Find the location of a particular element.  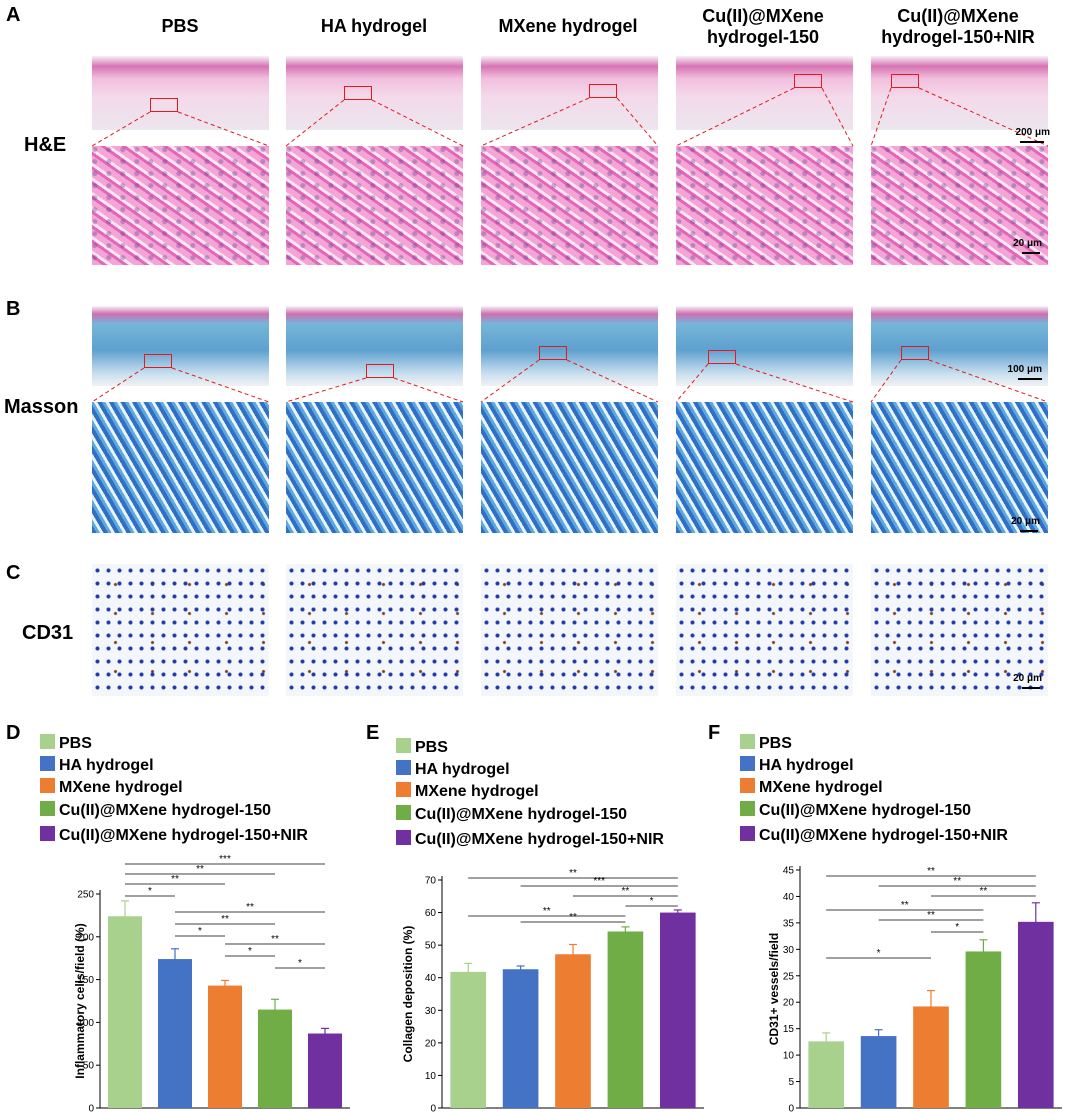

y-tick-label: 200 is located at coordinates (85, 937).